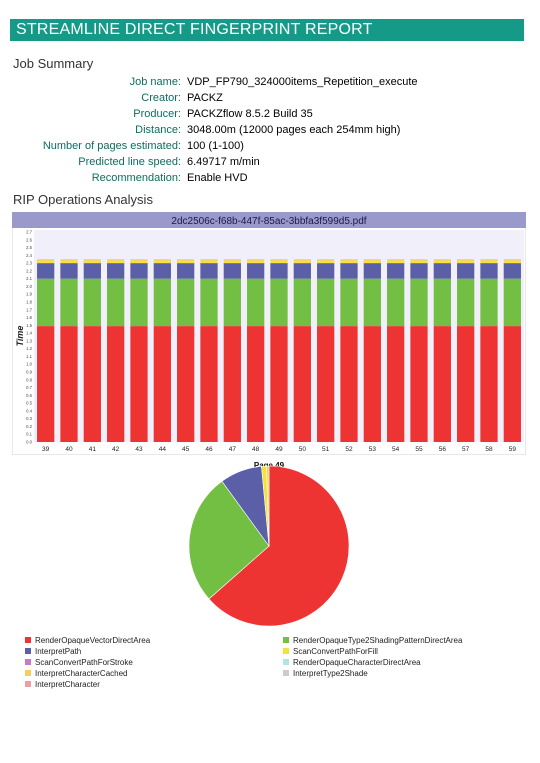 The width and height of the screenshot is (540, 763). Describe the element at coordinates (489, 449) in the screenshot. I see `x-tick-label: 58` at that location.